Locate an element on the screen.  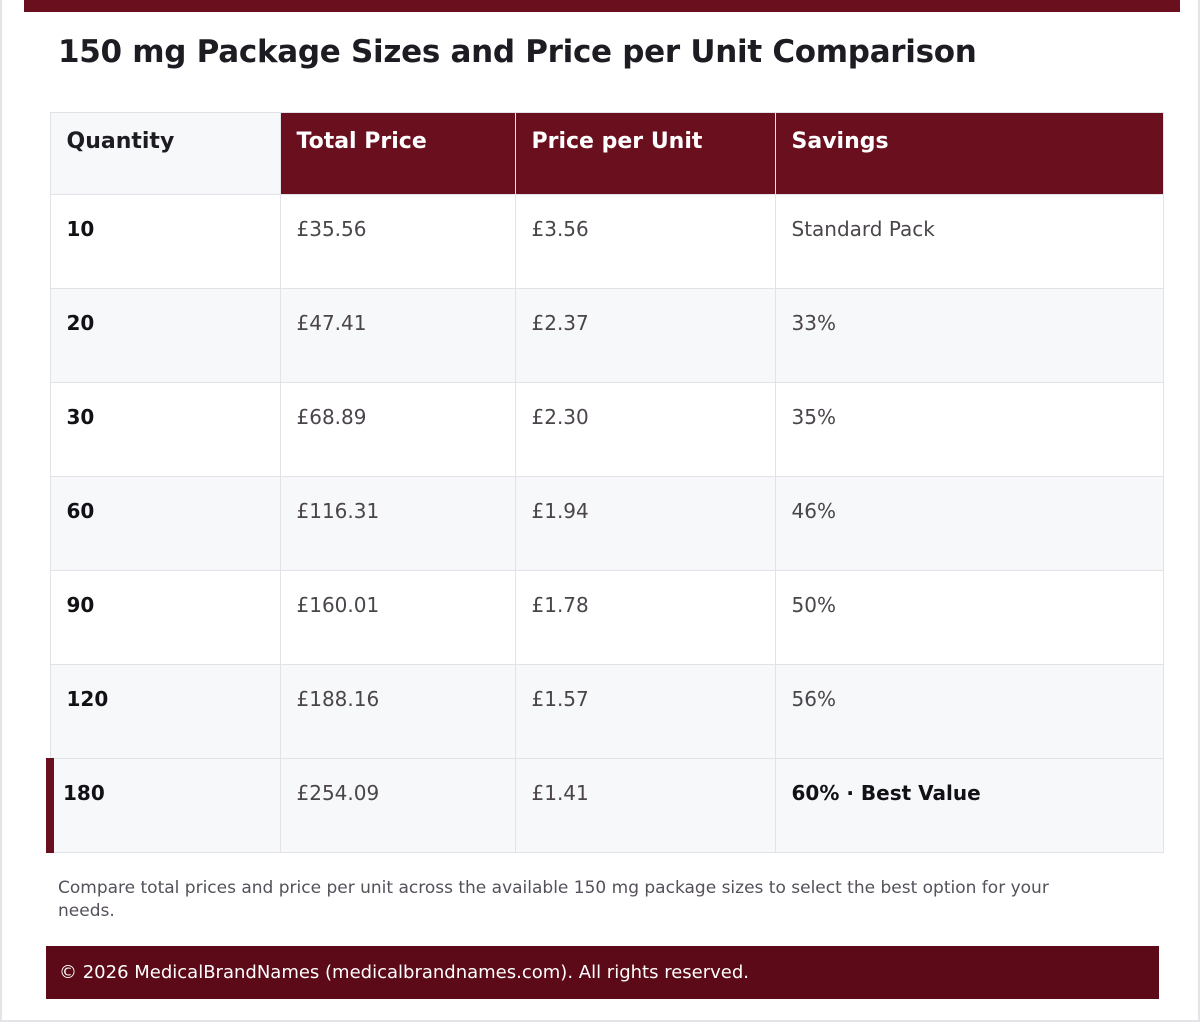
cell-quantity: 90 is located at coordinates (165, 617).